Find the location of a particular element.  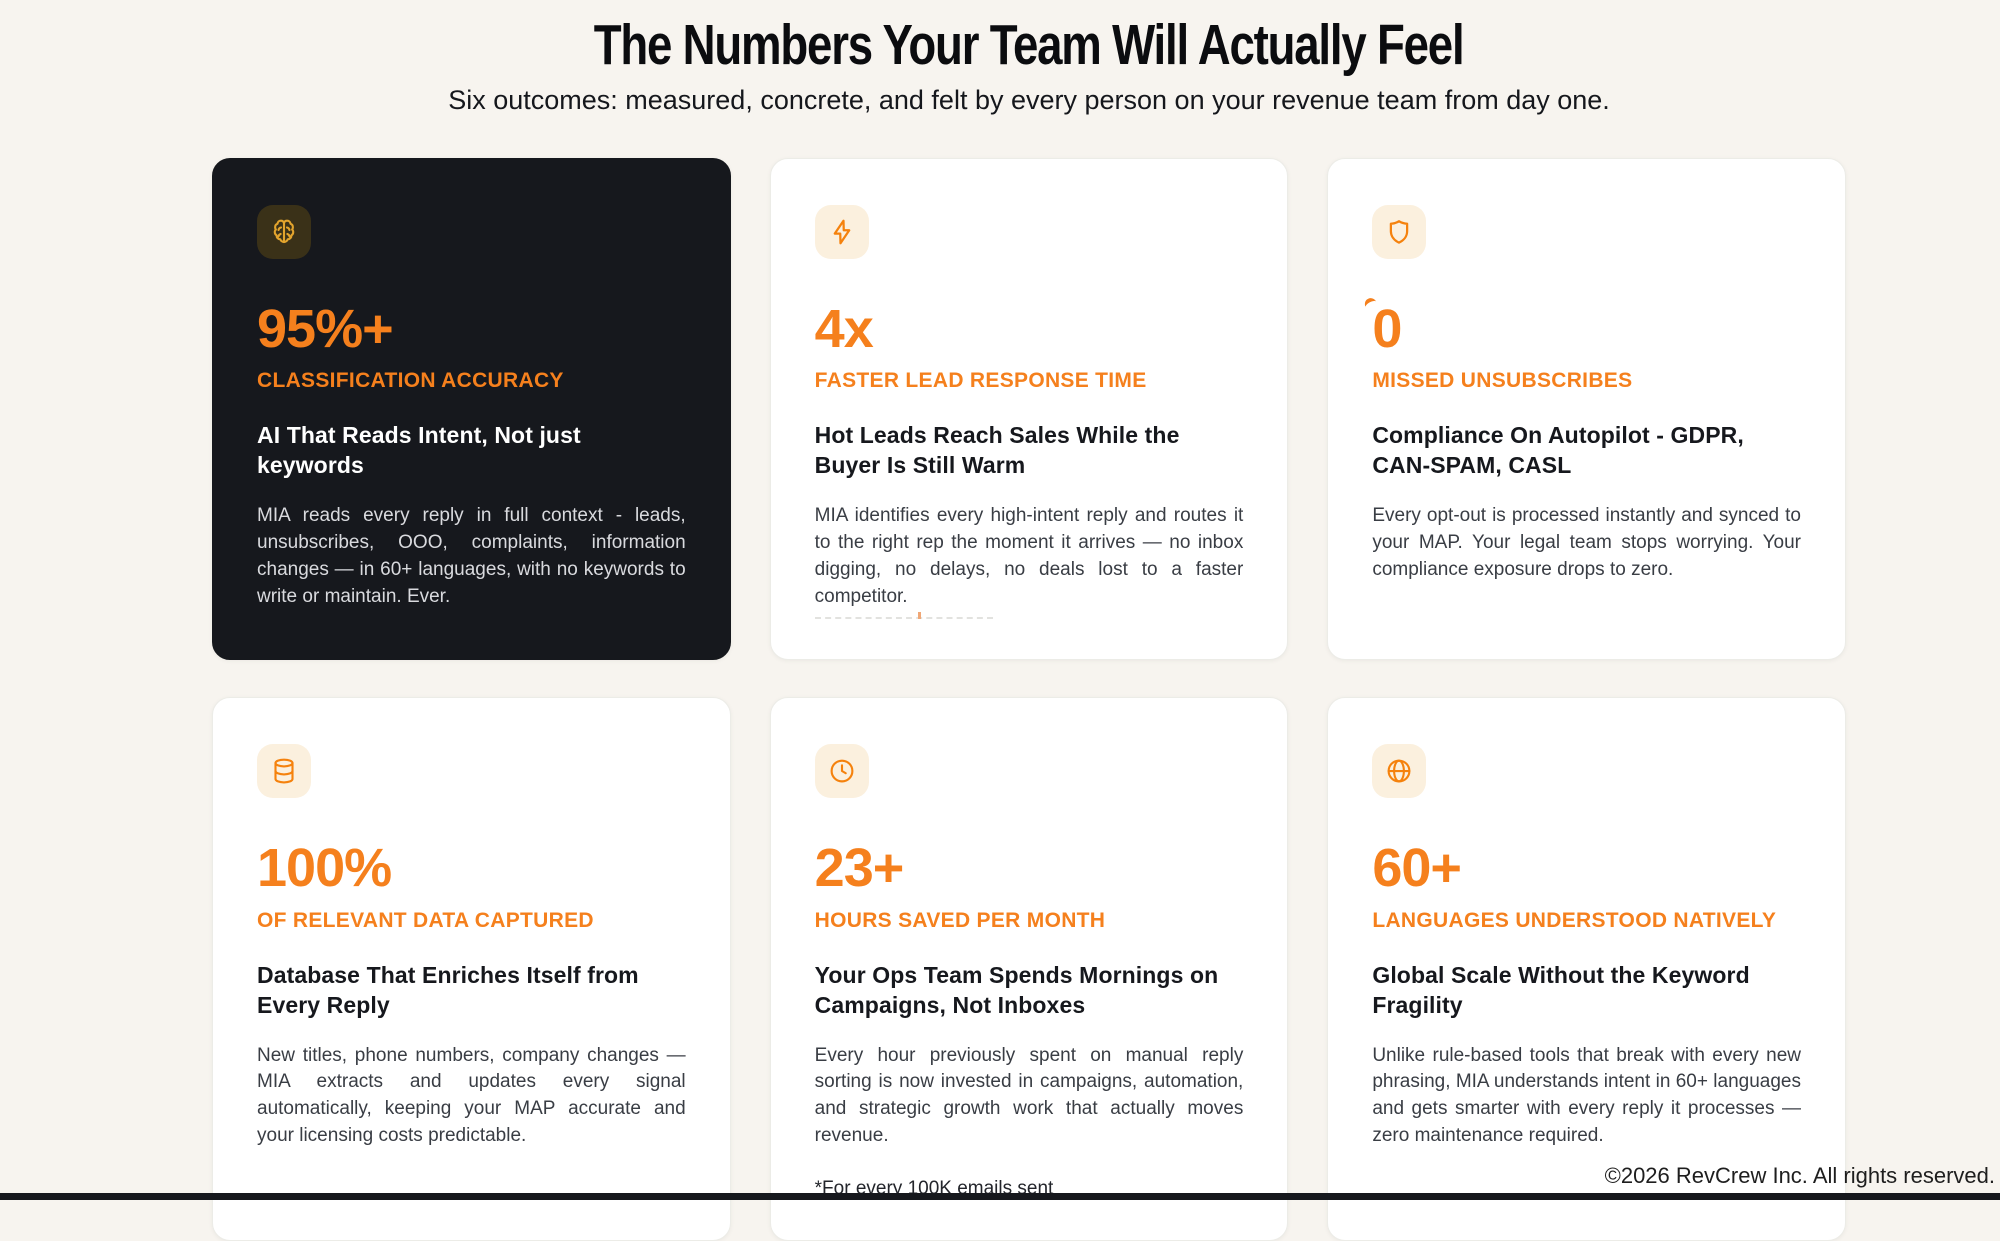

stat-number-text: 23+ is located at coordinates (859, 868).